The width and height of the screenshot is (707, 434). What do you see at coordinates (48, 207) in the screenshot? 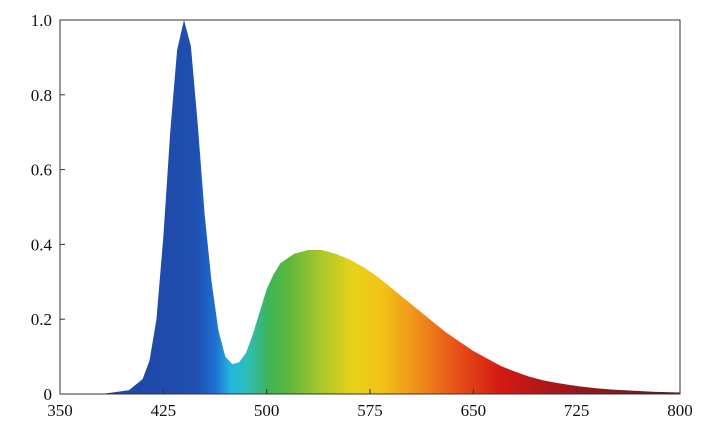
I see `y-axis: 0 0.2 0.4 0.6 0.8 1.0` at bounding box center [48, 207].